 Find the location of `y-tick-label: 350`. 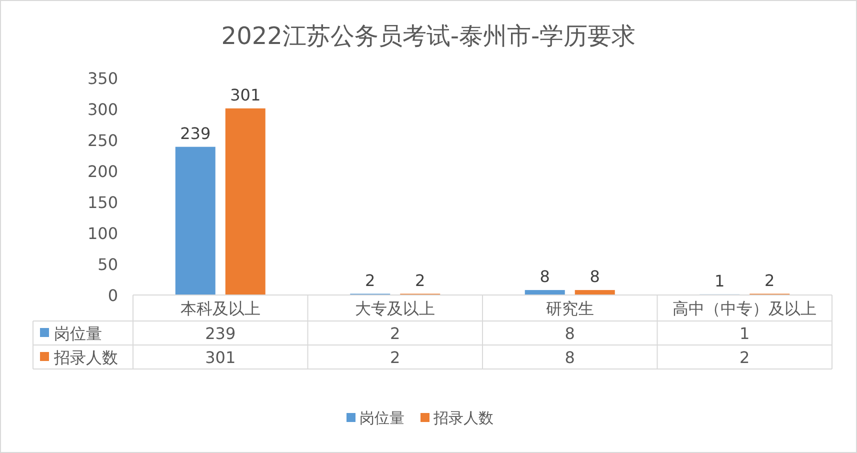

y-tick-label: 350 is located at coordinates (102, 78).